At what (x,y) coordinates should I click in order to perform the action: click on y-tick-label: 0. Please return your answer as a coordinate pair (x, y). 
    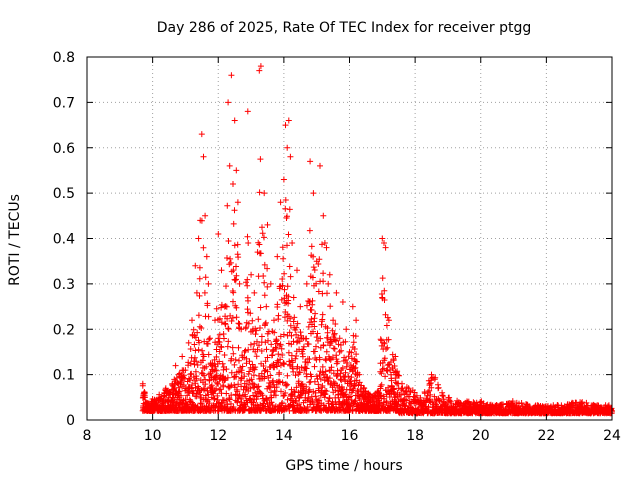
    Looking at the image, I should click on (70, 421).